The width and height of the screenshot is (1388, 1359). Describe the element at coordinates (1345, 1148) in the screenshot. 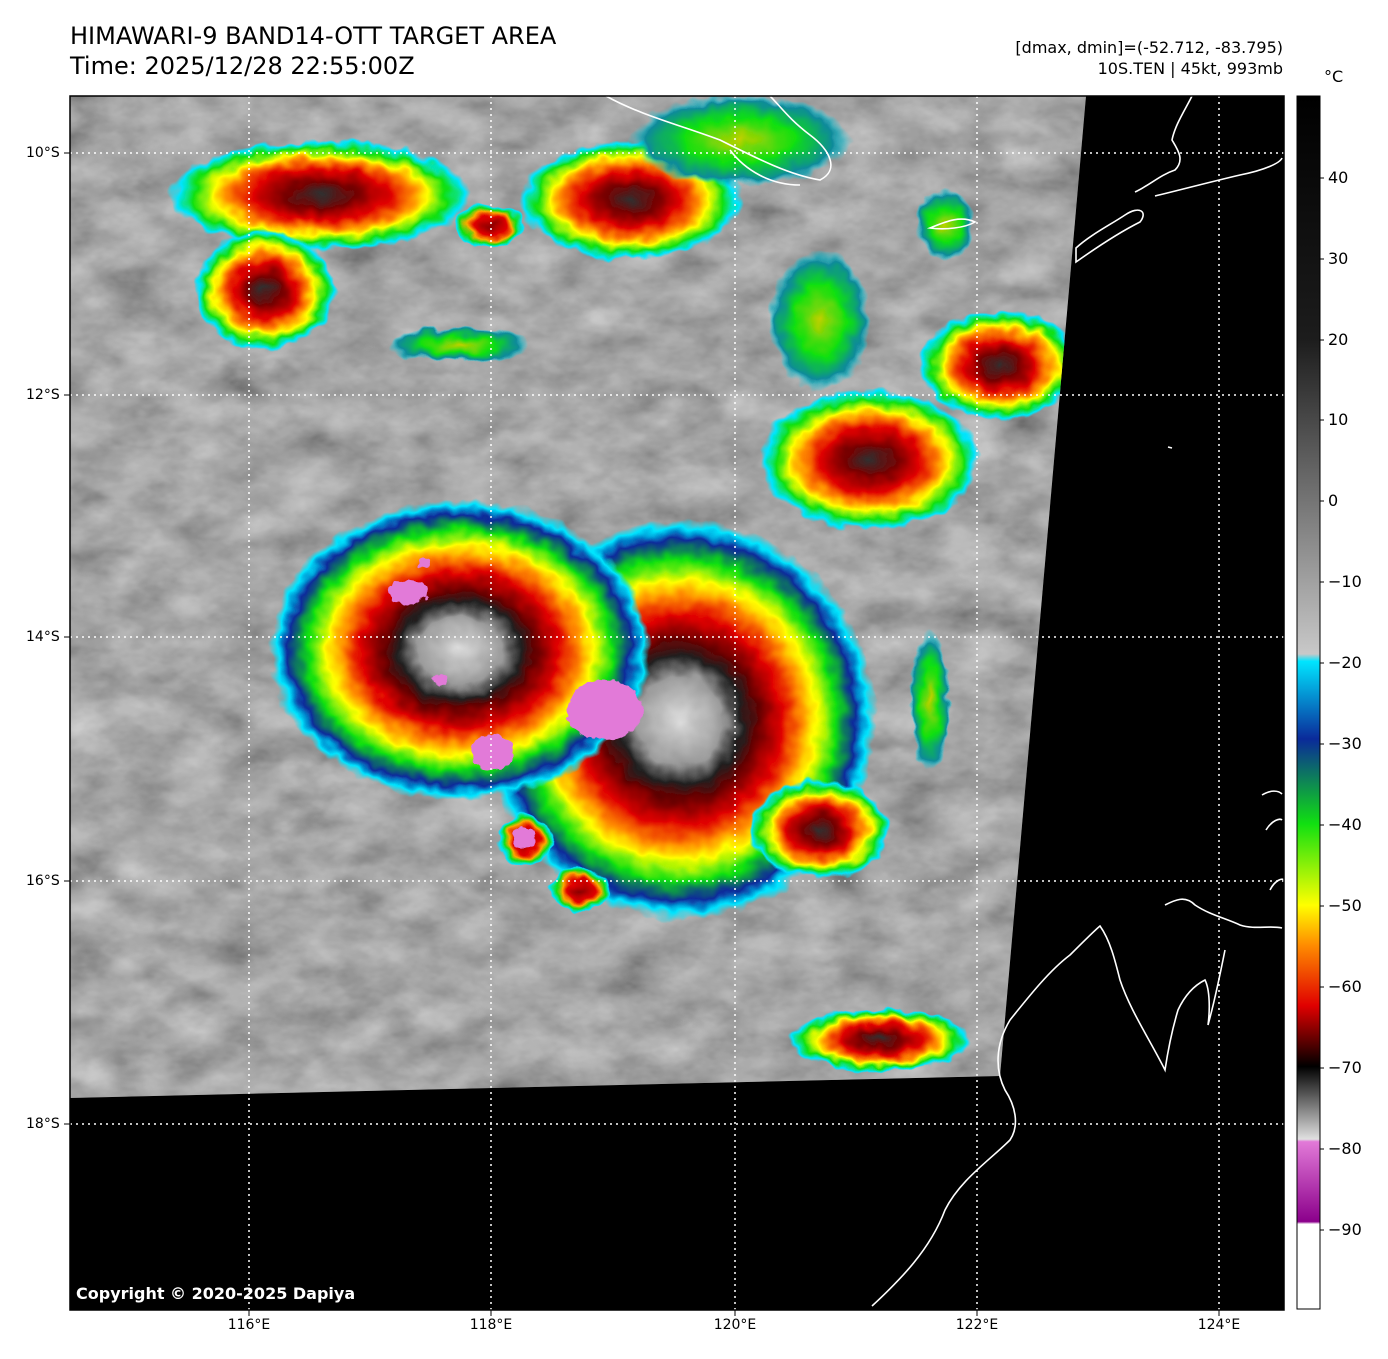

I see `colorbar-tick-label: −80` at that location.